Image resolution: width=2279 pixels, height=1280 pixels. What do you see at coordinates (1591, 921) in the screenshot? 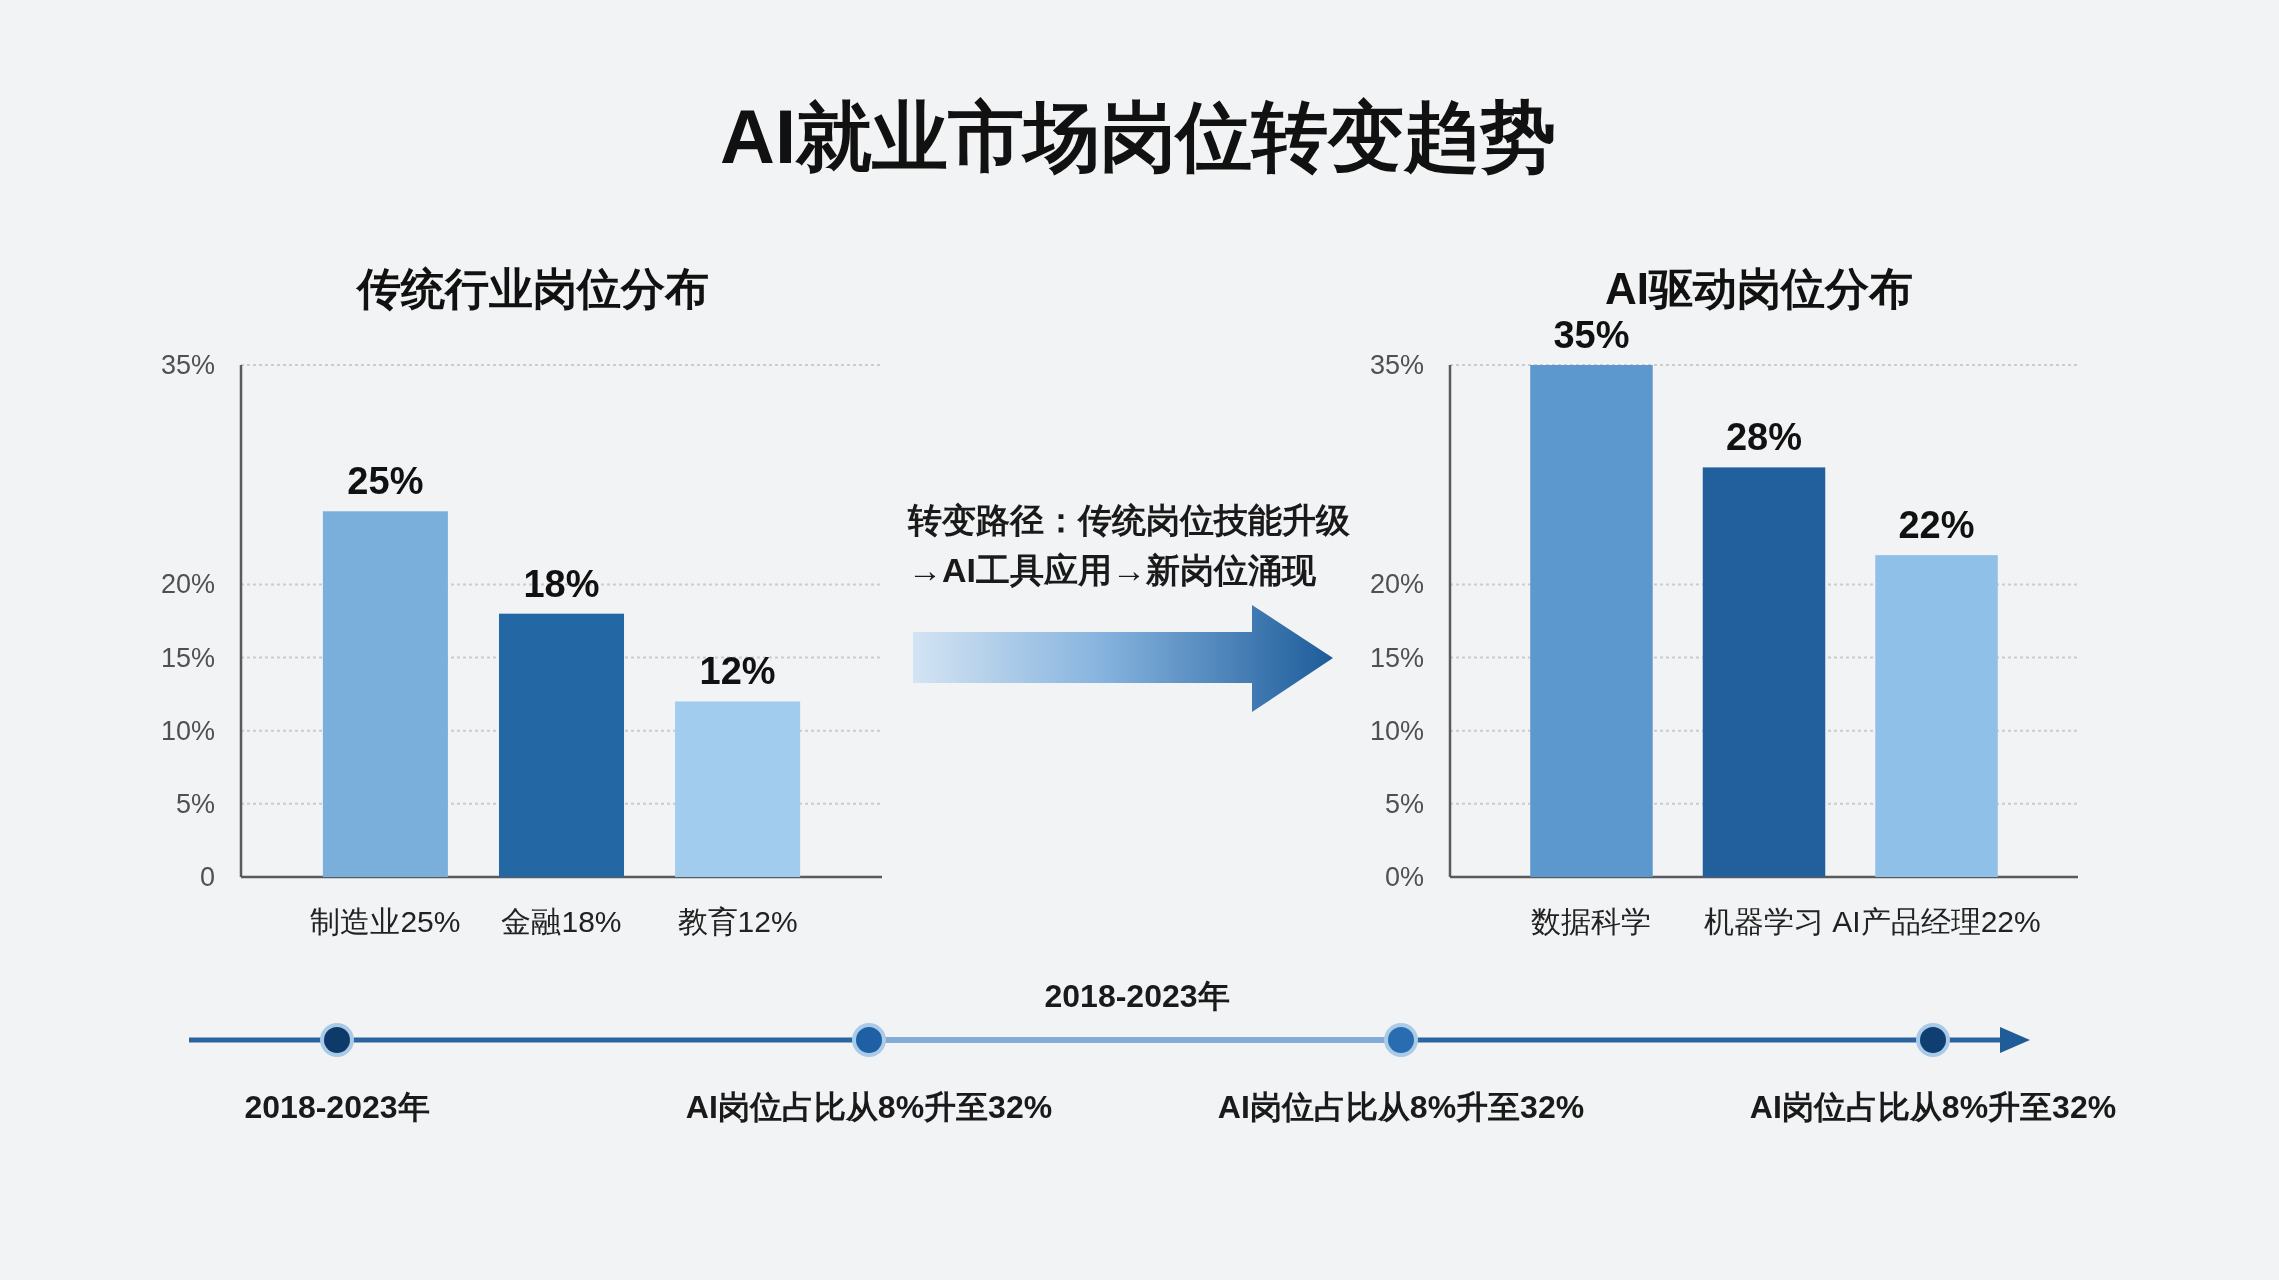
I see `x-tick-label: 数据科学` at bounding box center [1591, 921].